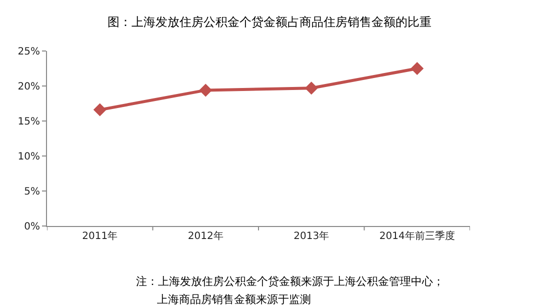 The width and height of the screenshot is (550, 308). What do you see at coordinates (206, 236) in the screenshot?
I see `x-tick-label: 2012年` at bounding box center [206, 236].